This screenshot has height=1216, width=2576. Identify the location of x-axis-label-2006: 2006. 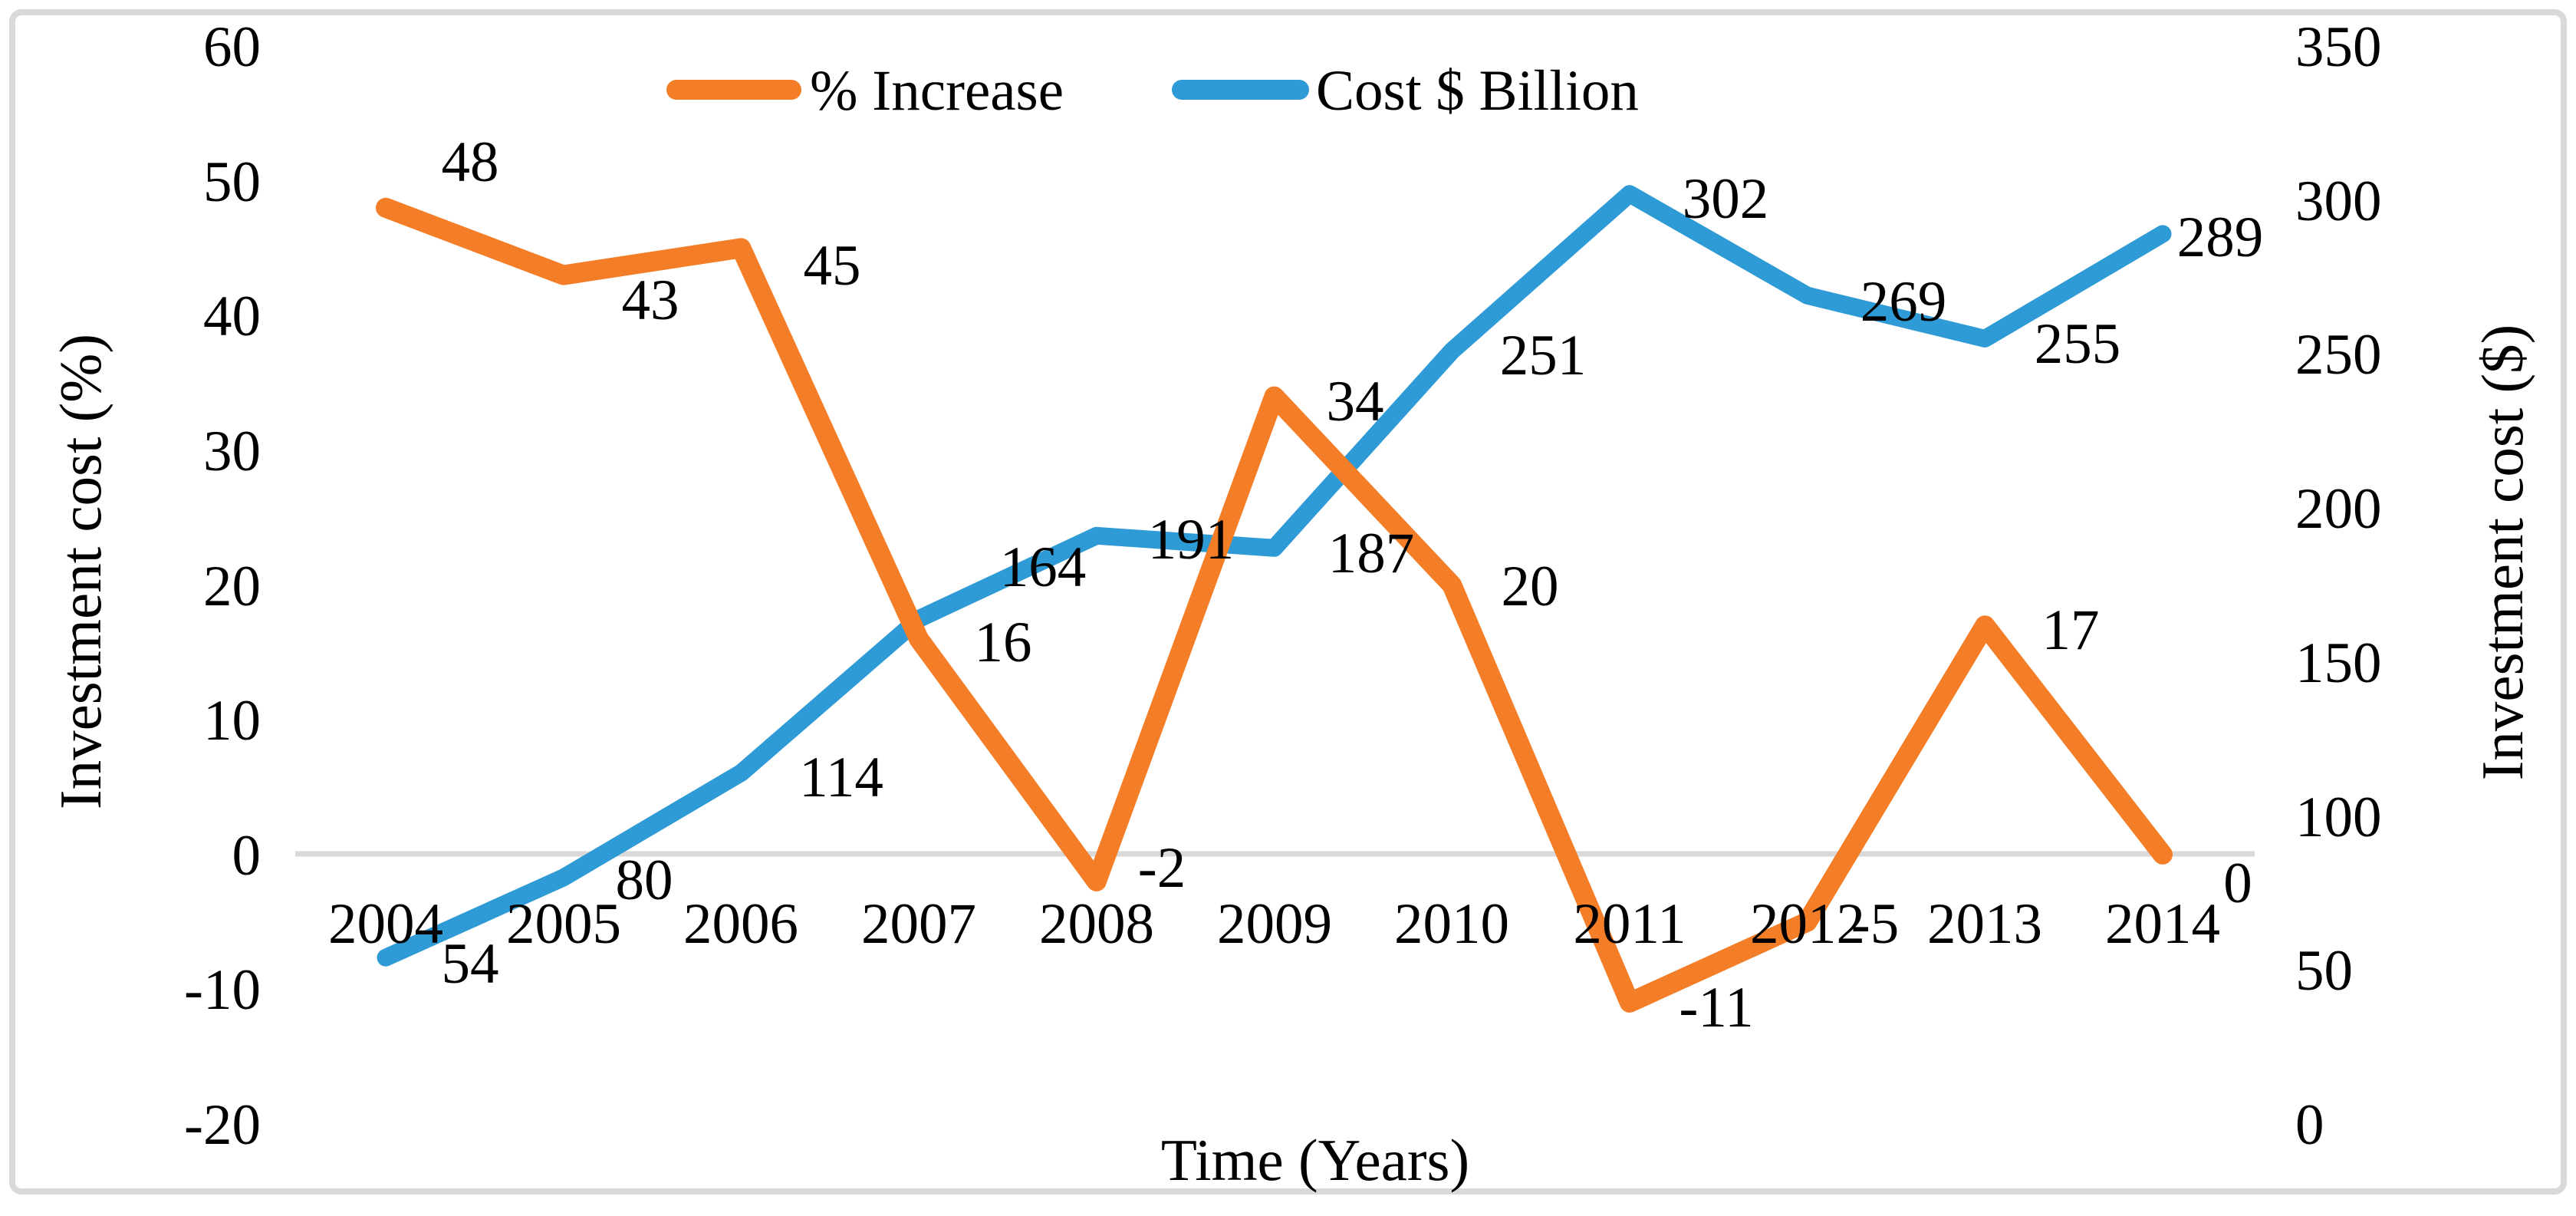
(740, 924).